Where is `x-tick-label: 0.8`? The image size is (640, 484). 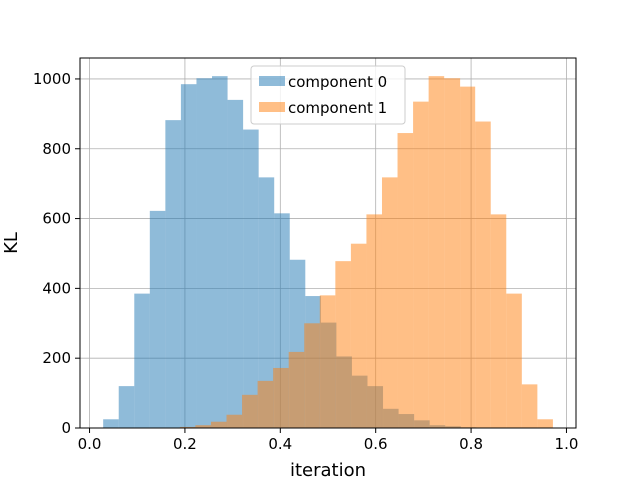 x-tick-label: 0.8 is located at coordinates (471, 444).